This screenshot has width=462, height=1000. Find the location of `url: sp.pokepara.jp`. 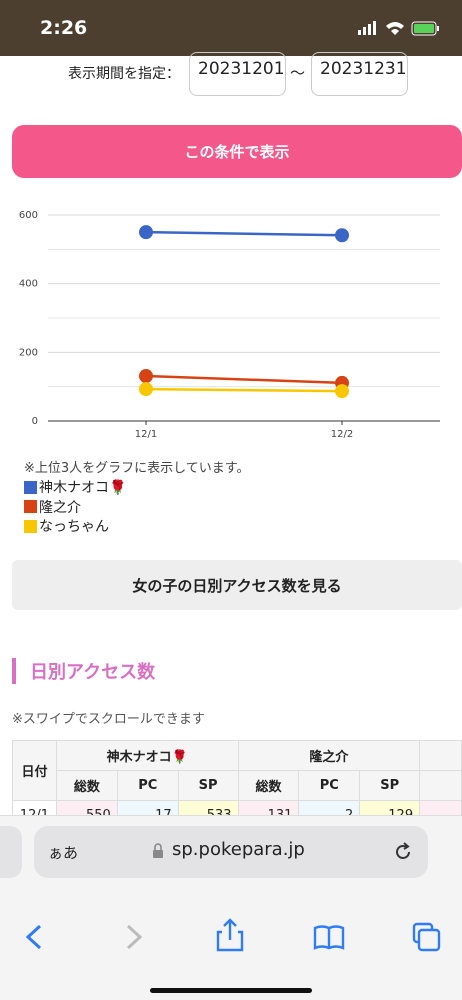

url: sp.pokepara.jp is located at coordinates (238, 849).